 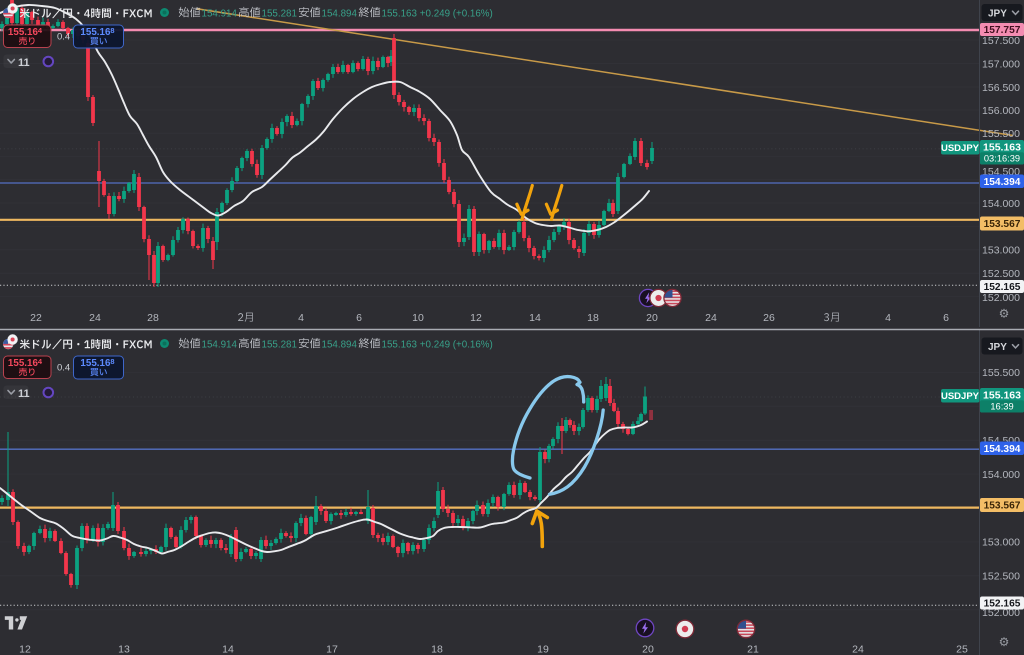 I want to click on svg-text: 156.000, so click(x=1001, y=111).